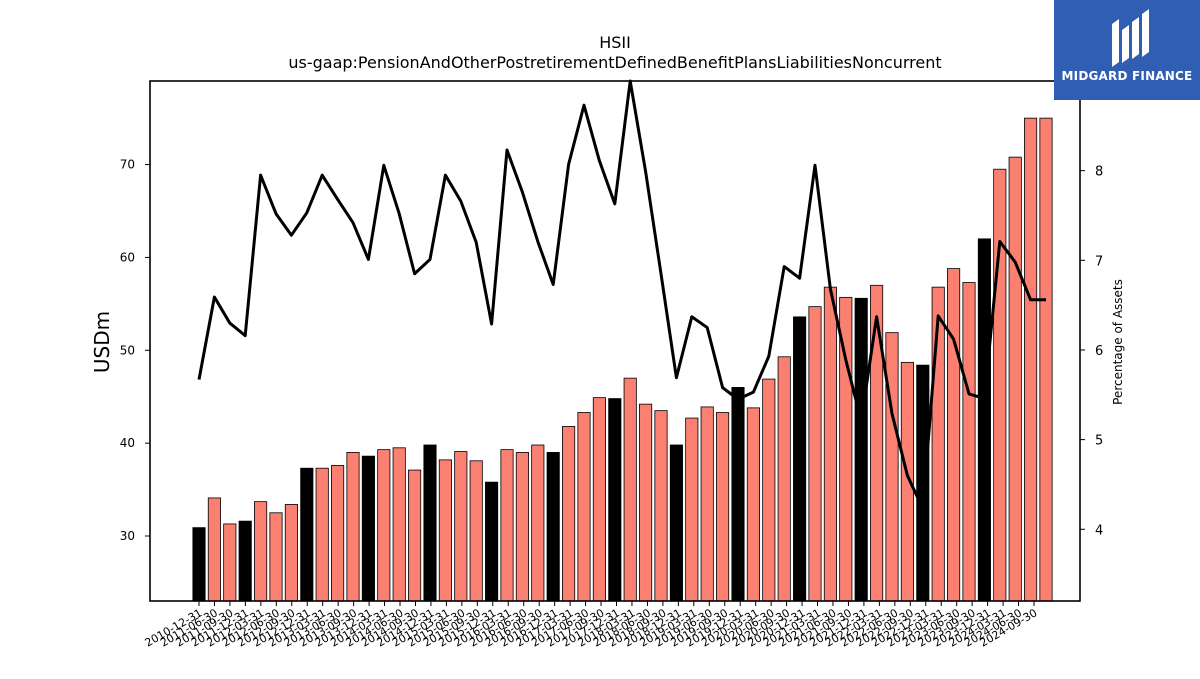 This screenshot has height=679, width=1200. Describe the element at coordinates (1099, 351) in the screenshot. I see `y2-tick-label: 6` at that location.